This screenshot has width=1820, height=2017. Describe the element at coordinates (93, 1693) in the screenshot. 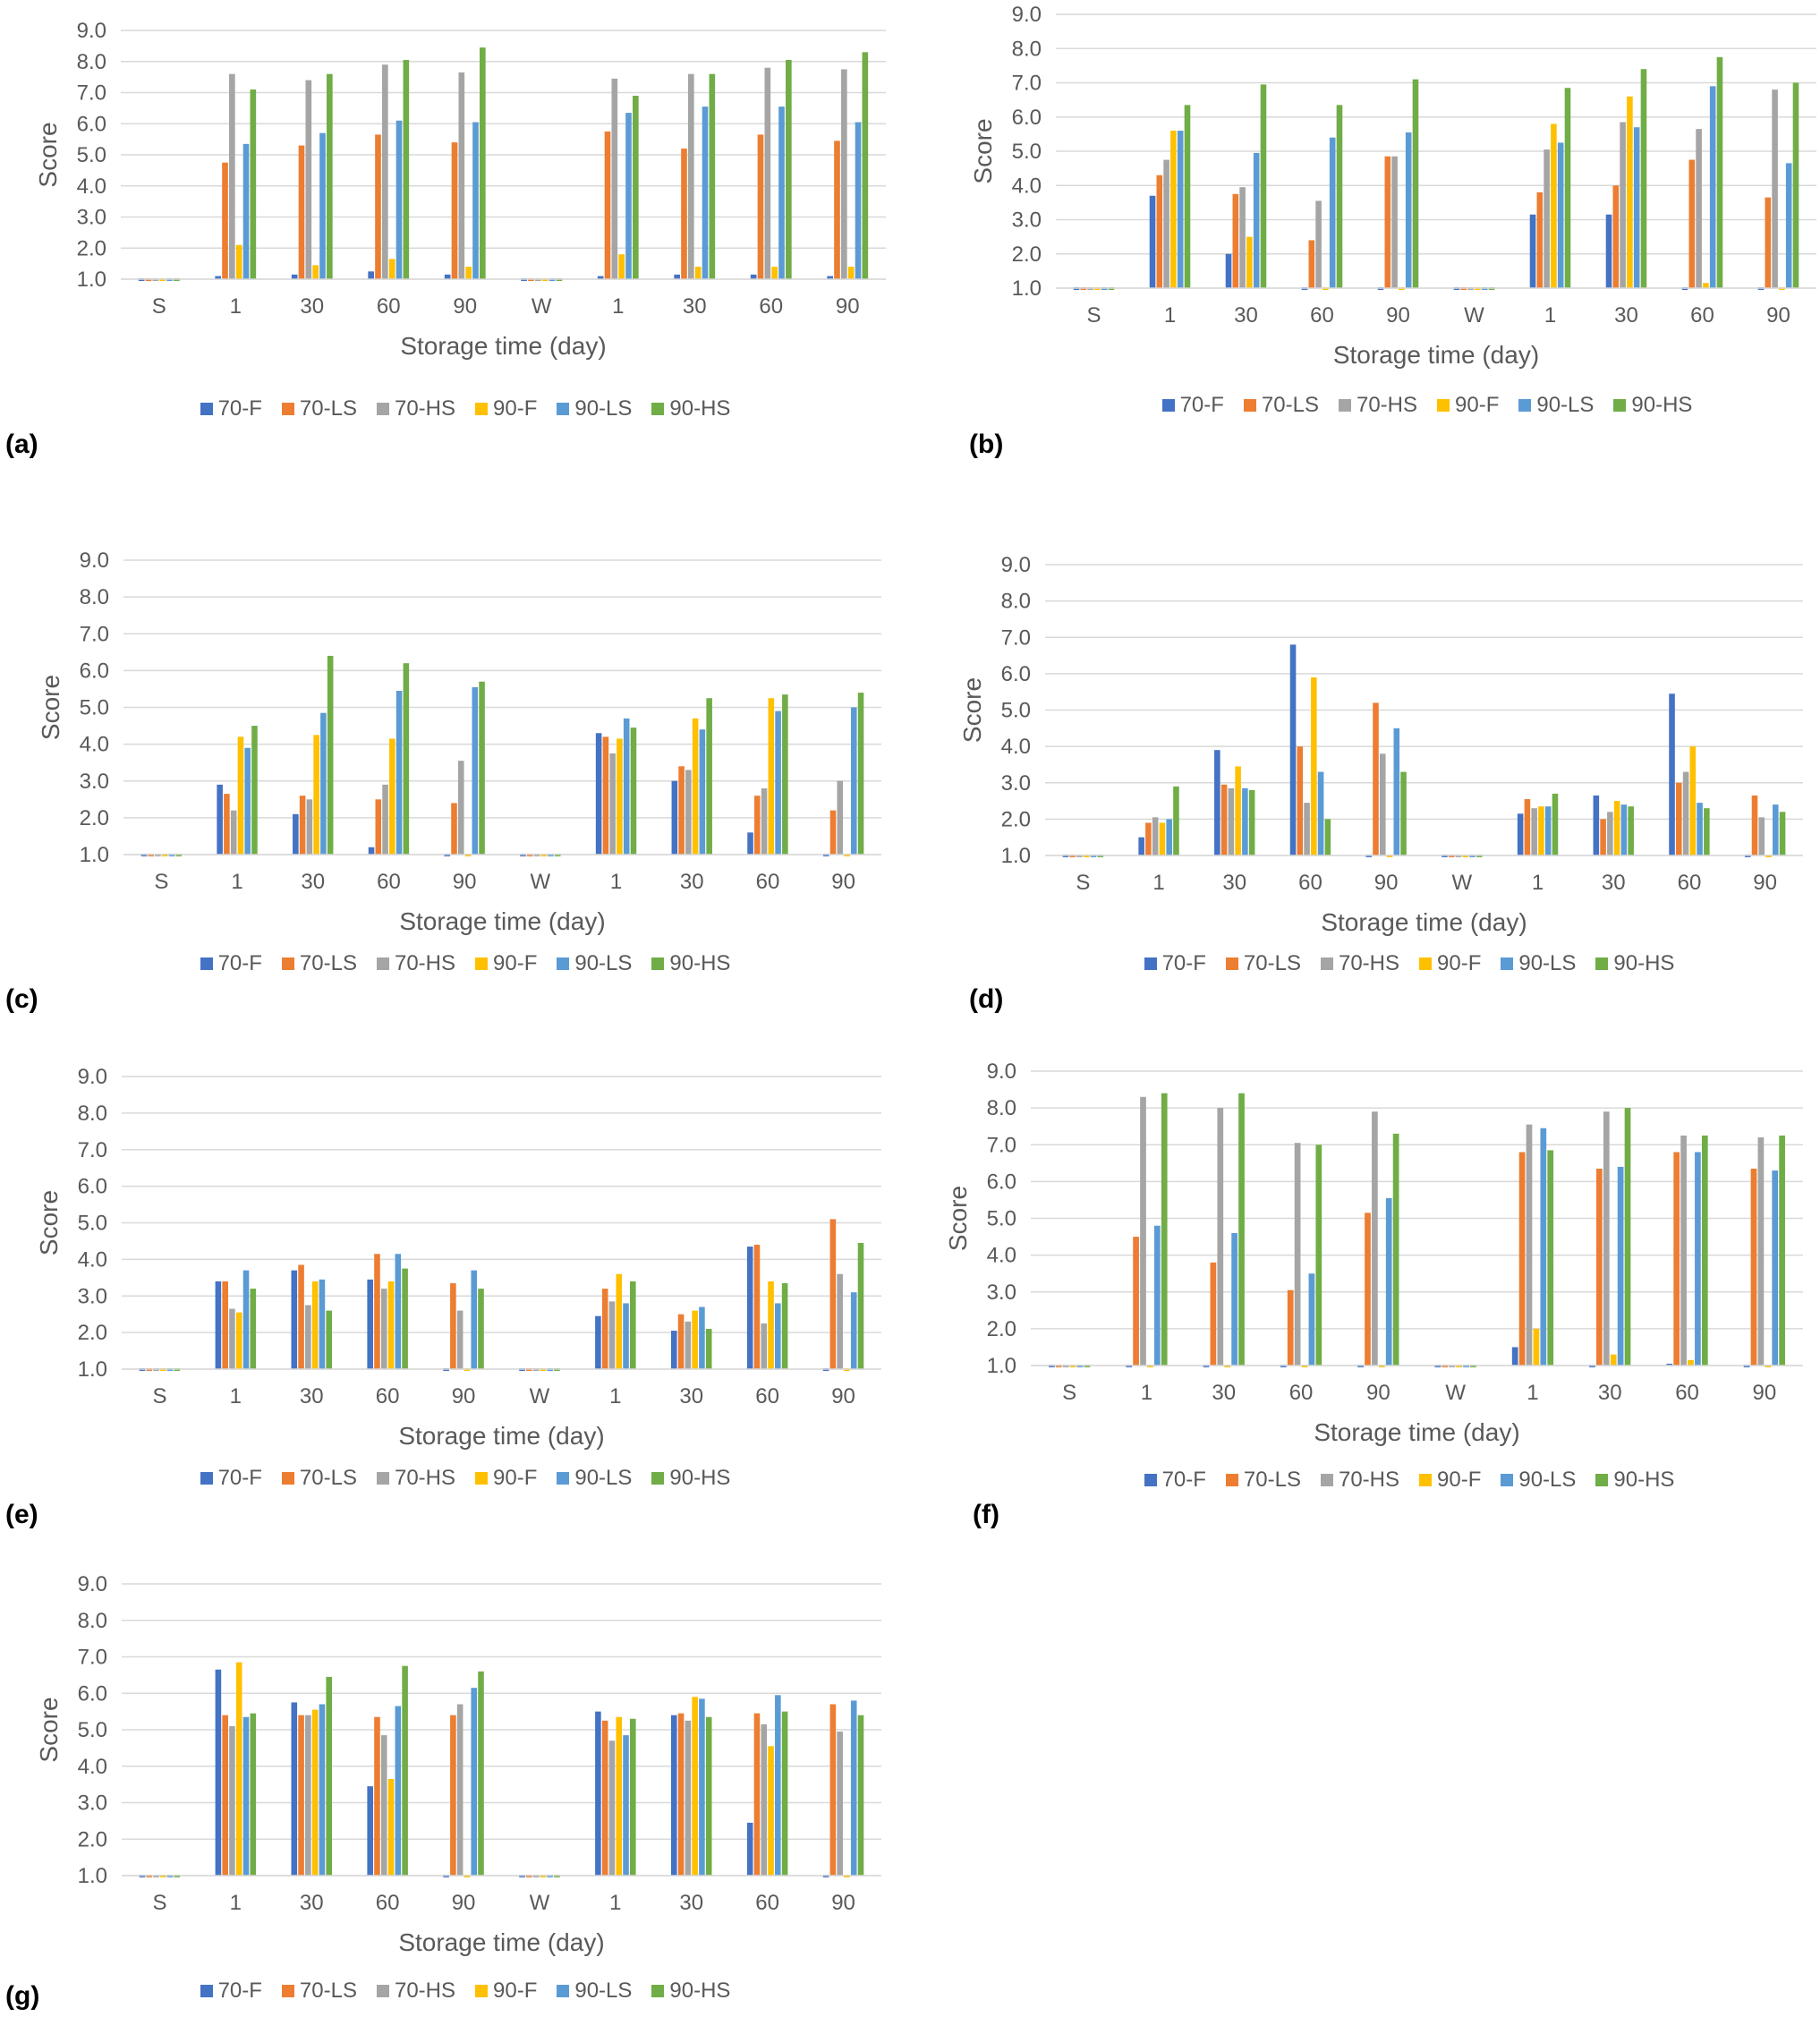

I see `y-tick-label-g-5: 6.0` at that location.